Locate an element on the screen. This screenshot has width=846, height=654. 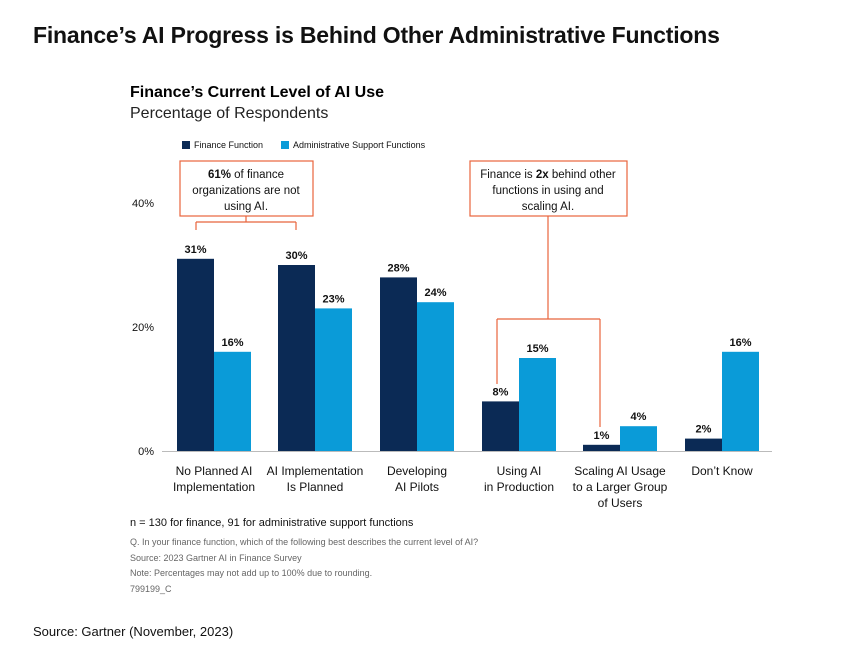
bar-value-label: 30% is located at coordinates (296, 256).